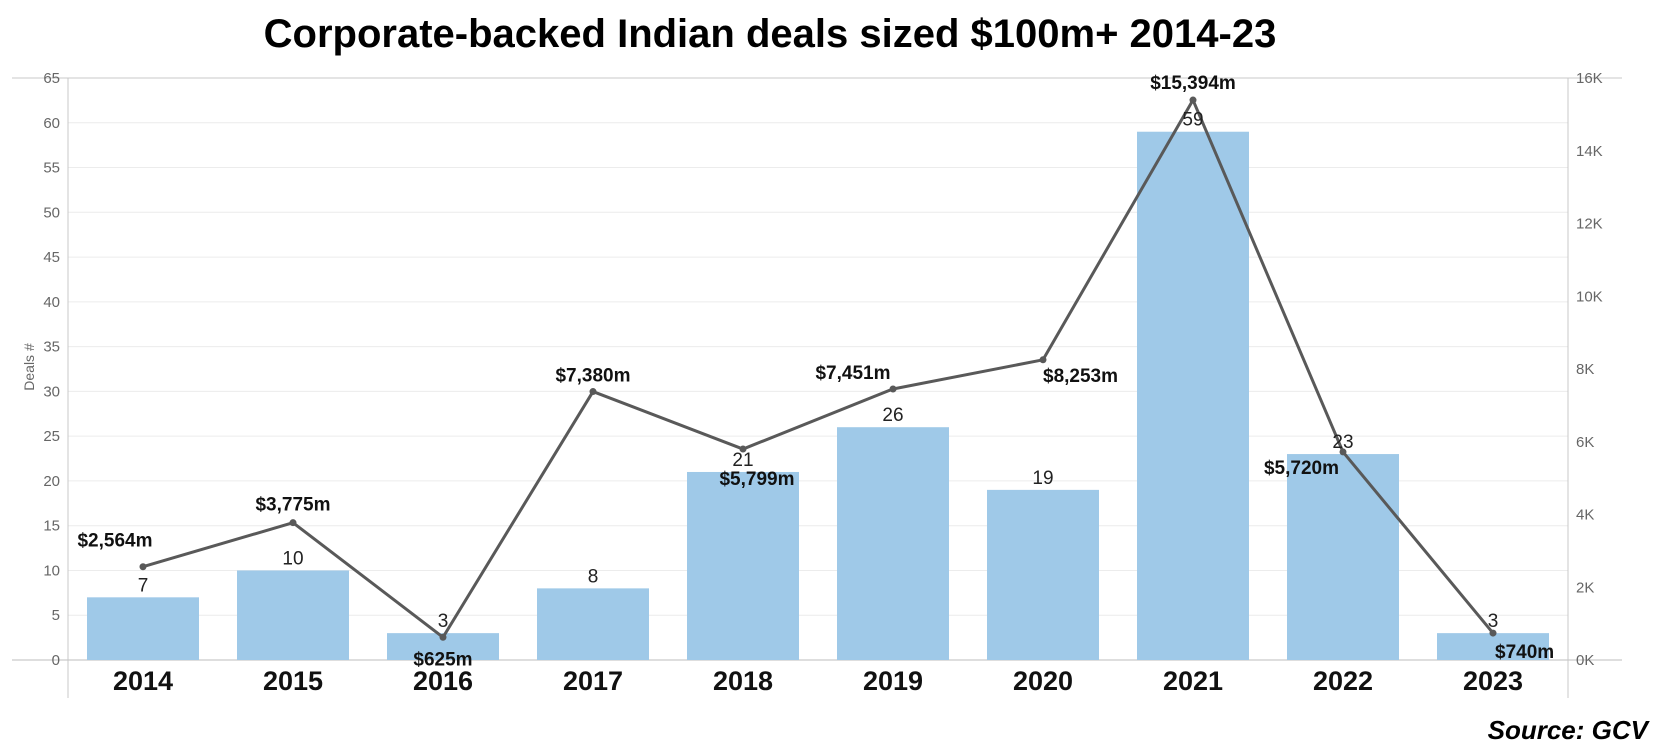  Describe the element at coordinates (143, 628) in the screenshot. I see `bar-2014` at that location.